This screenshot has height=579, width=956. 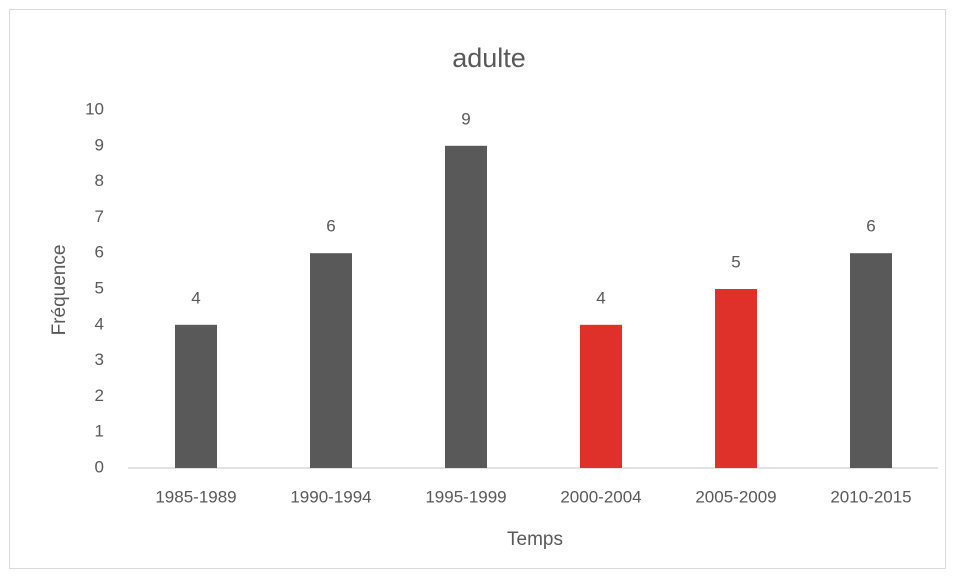 I want to click on y-tick-label: 10, so click(x=94, y=108).